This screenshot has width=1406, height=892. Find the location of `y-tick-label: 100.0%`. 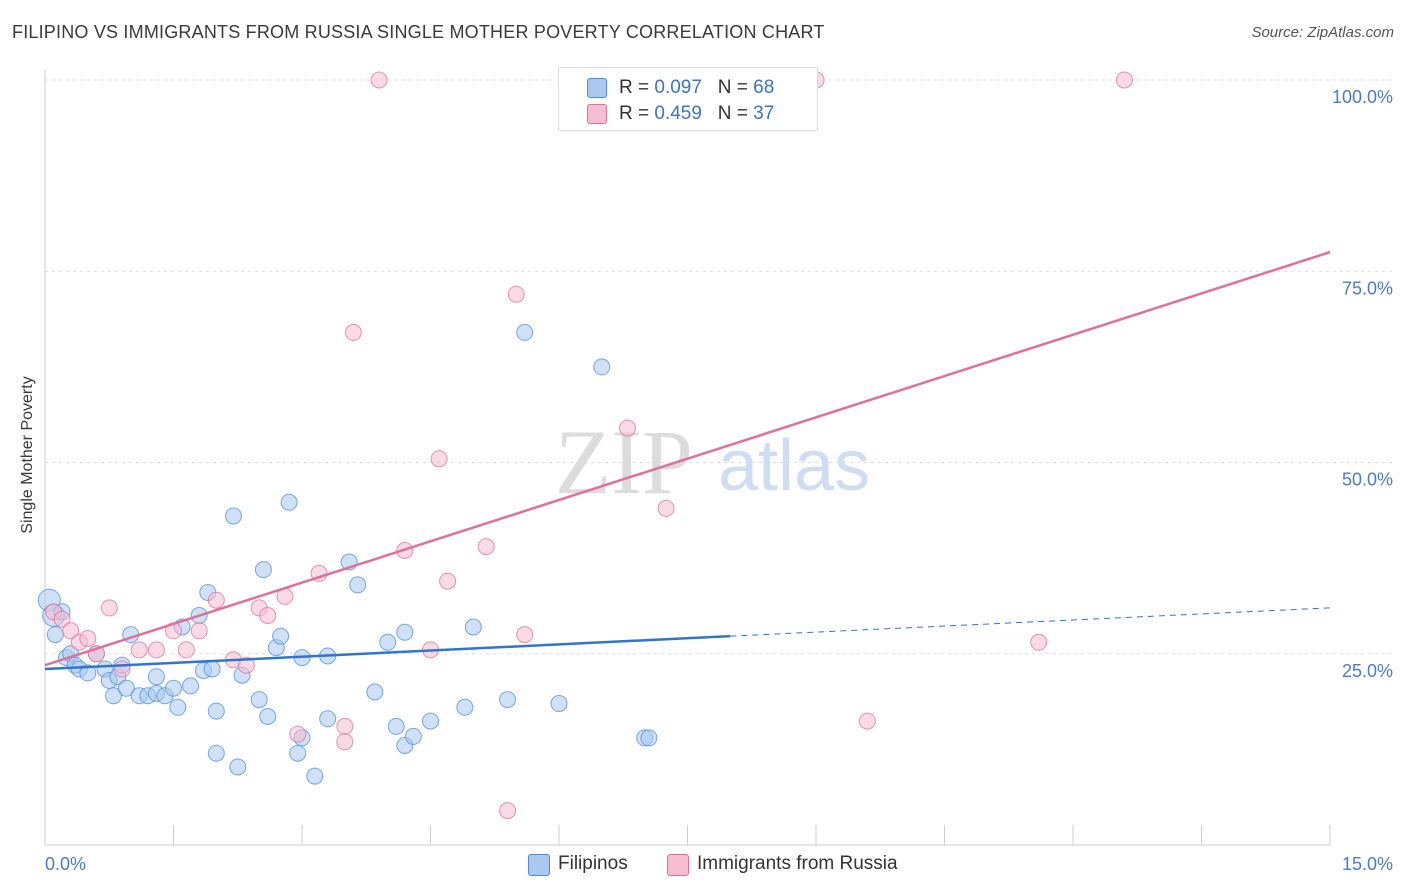

y-tick-label: 100.0% is located at coordinates (1362, 97).